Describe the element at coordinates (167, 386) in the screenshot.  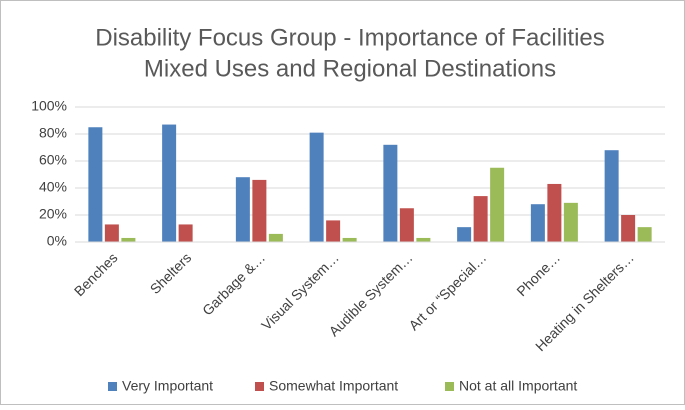
I see `legend-label: Very Important` at that location.